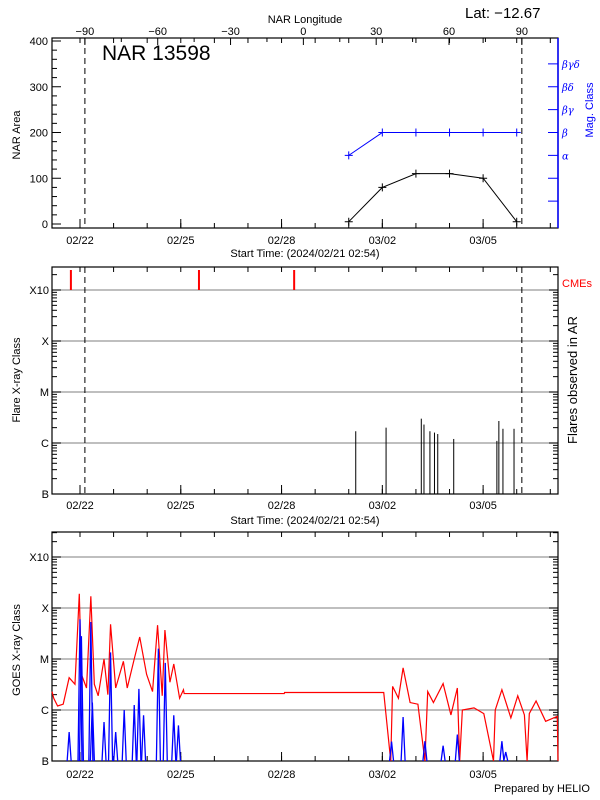  I want to click on latitude-label: Lat: −12.67, so click(502, 13).